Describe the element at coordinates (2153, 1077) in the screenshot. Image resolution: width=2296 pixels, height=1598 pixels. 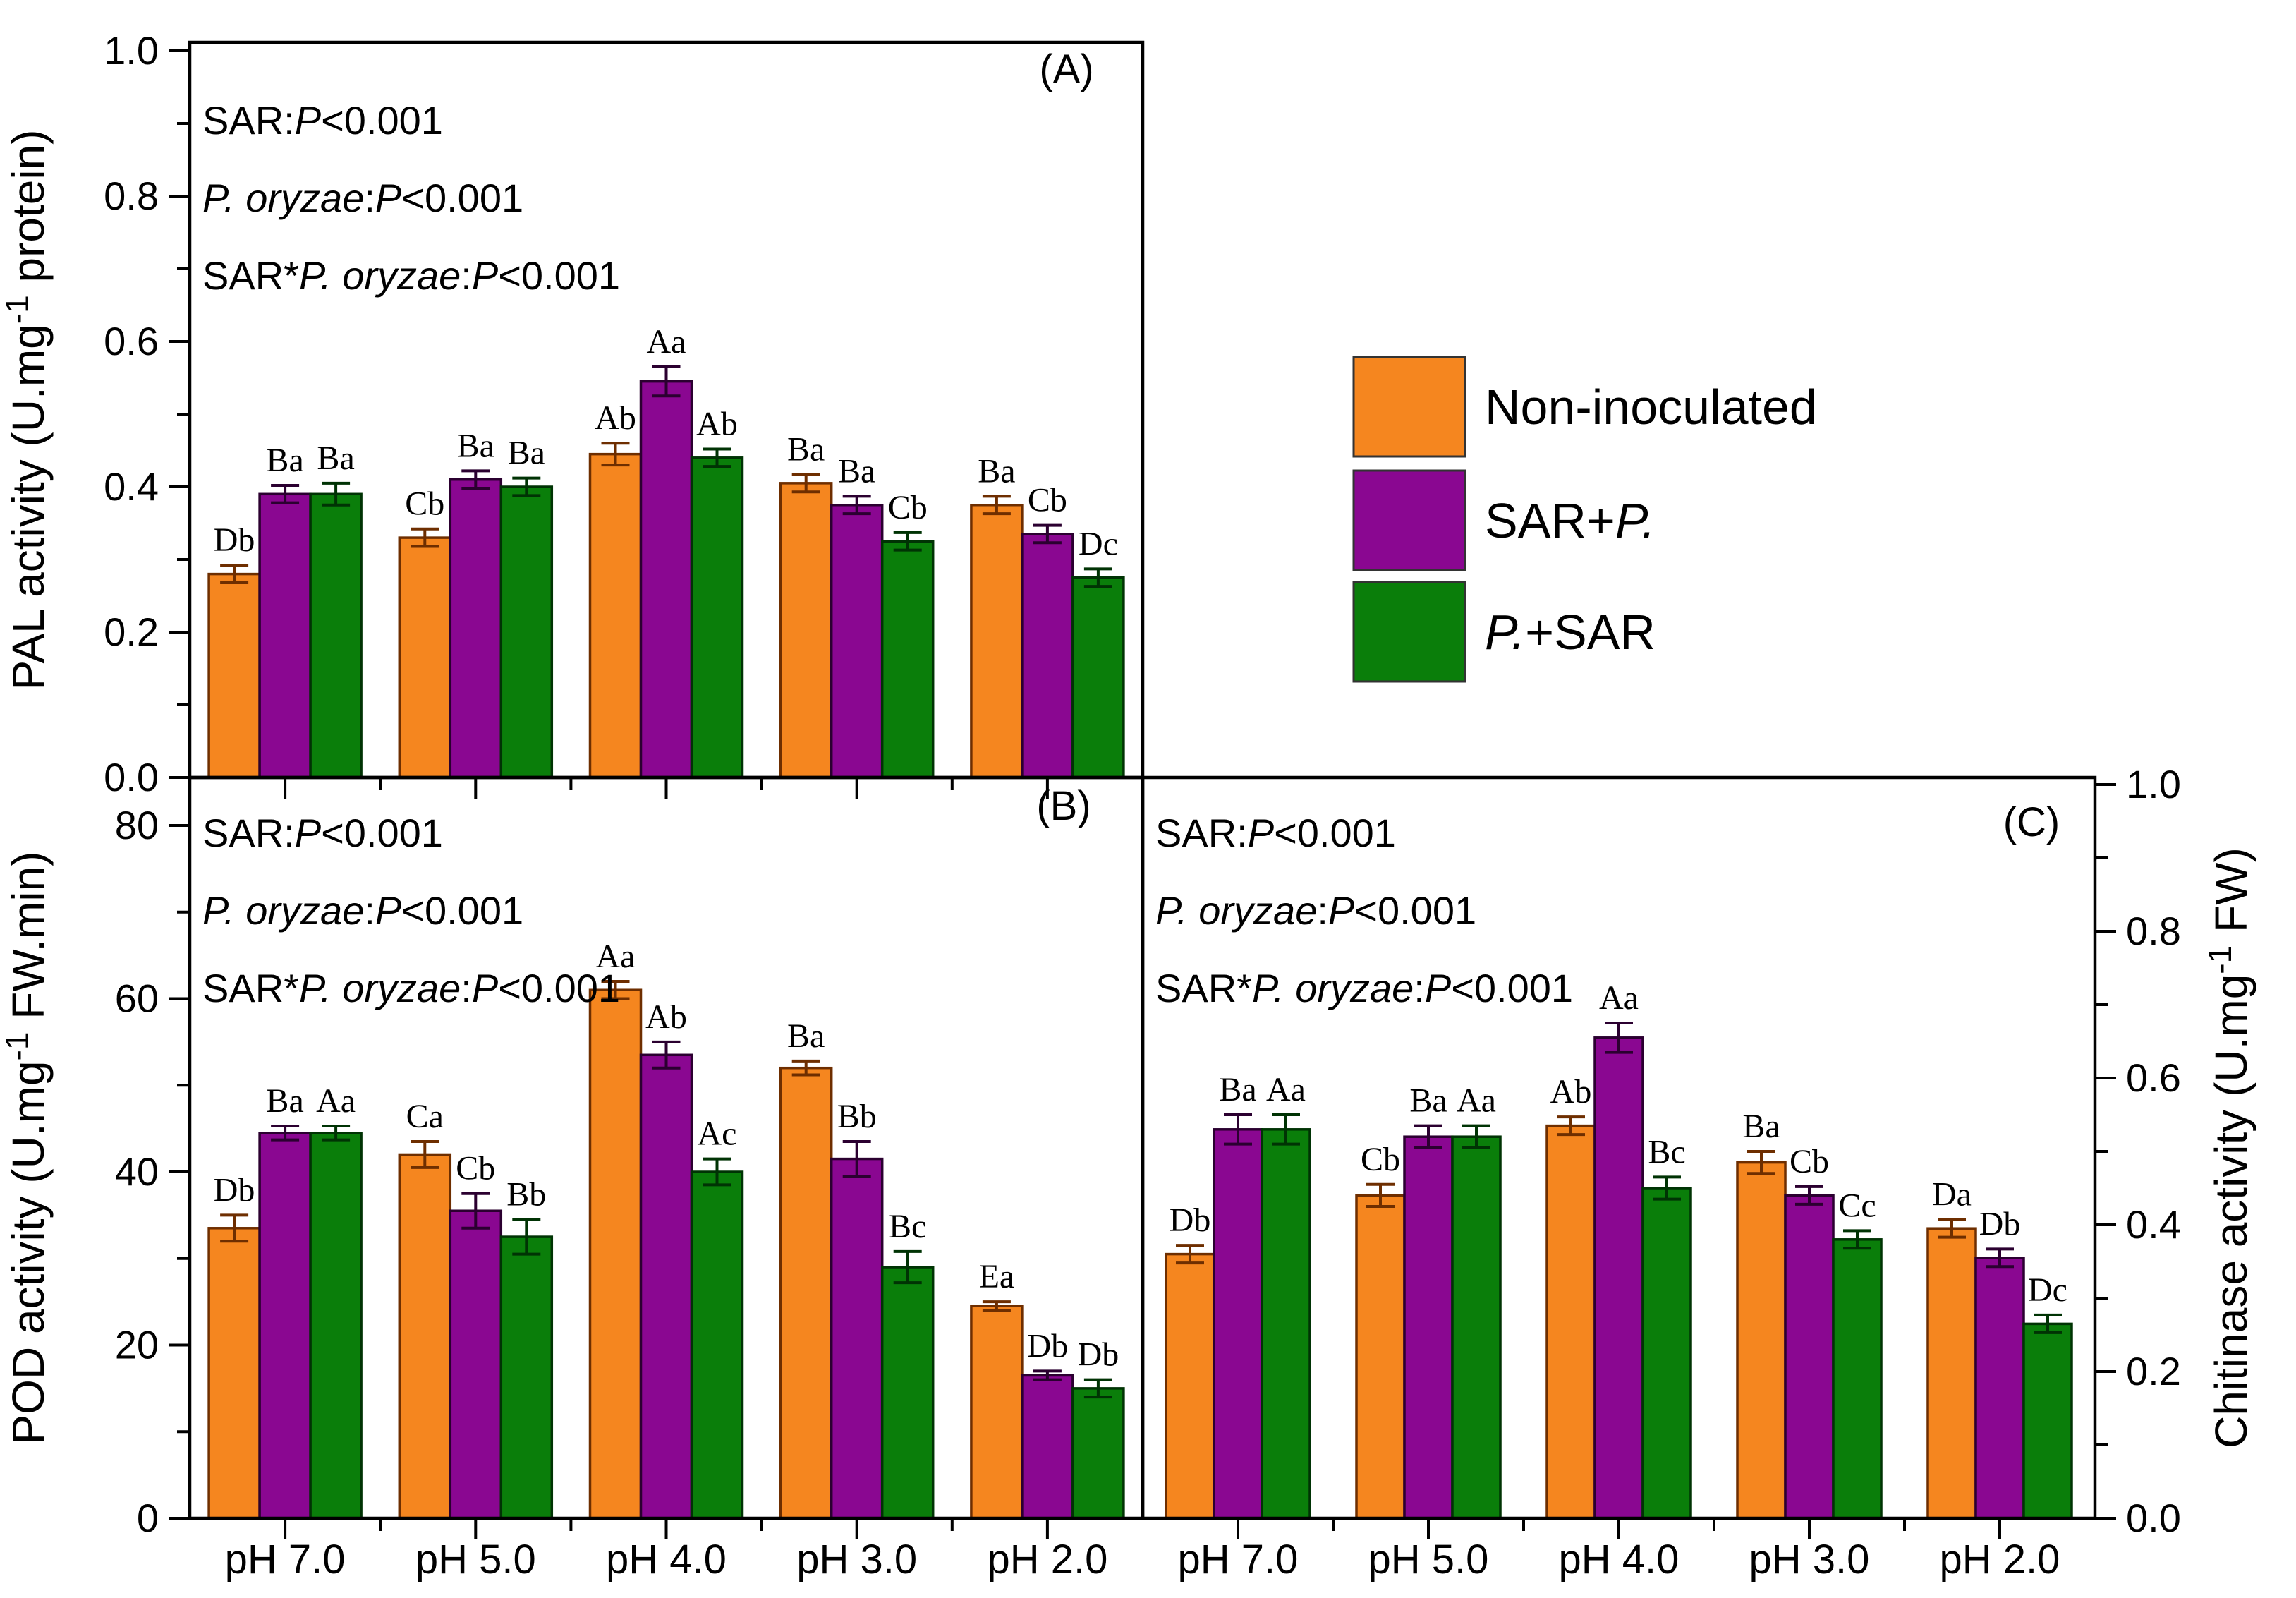
I see `y-tick-label: 0.6` at that location.